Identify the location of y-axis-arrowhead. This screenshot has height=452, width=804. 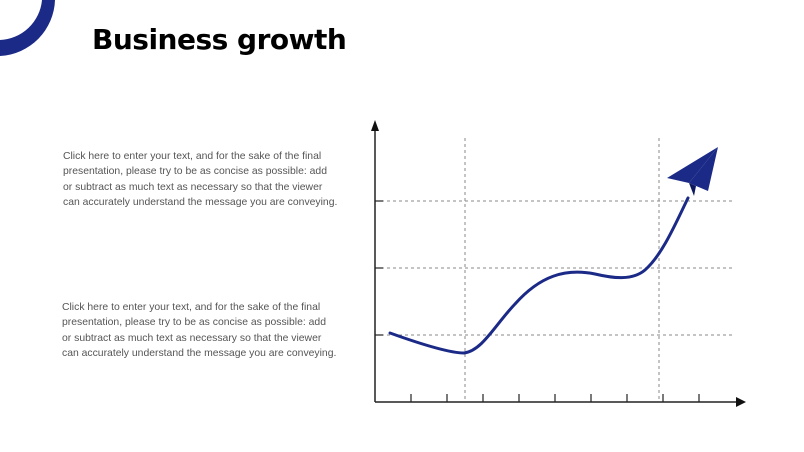
(375, 125).